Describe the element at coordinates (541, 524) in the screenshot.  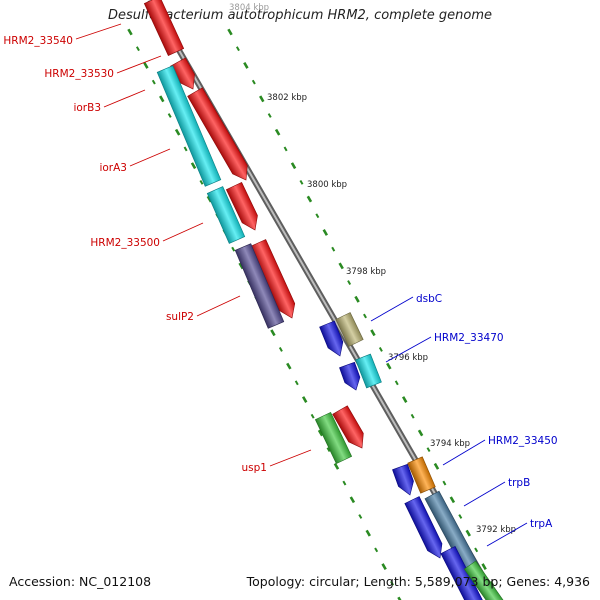
I see `gene-label-trpA: trpA` at that location.